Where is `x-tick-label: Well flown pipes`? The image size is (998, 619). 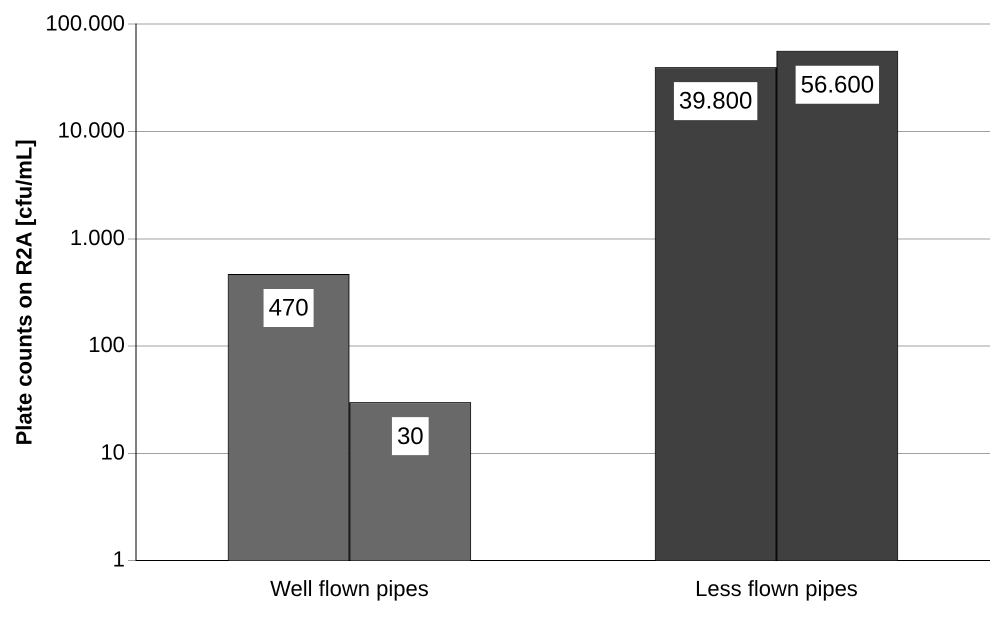 x-tick-label: Well flown pipes is located at coordinates (349, 588).